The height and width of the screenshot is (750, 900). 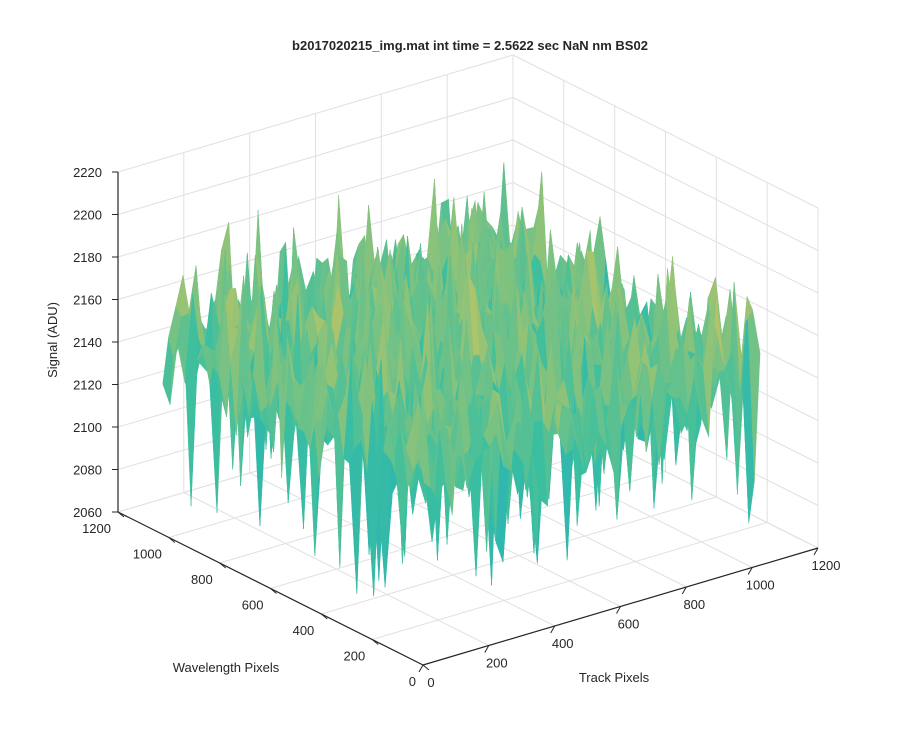 I want to click on y-tick-label: 800, so click(x=202, y=579).